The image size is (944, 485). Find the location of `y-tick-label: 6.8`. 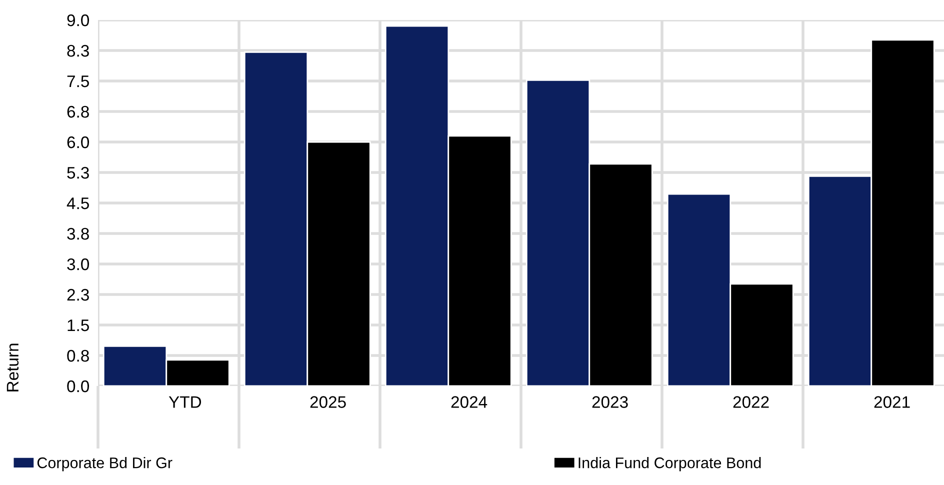

y-tick-label: 6.8 is located at coordinates (78, 112).